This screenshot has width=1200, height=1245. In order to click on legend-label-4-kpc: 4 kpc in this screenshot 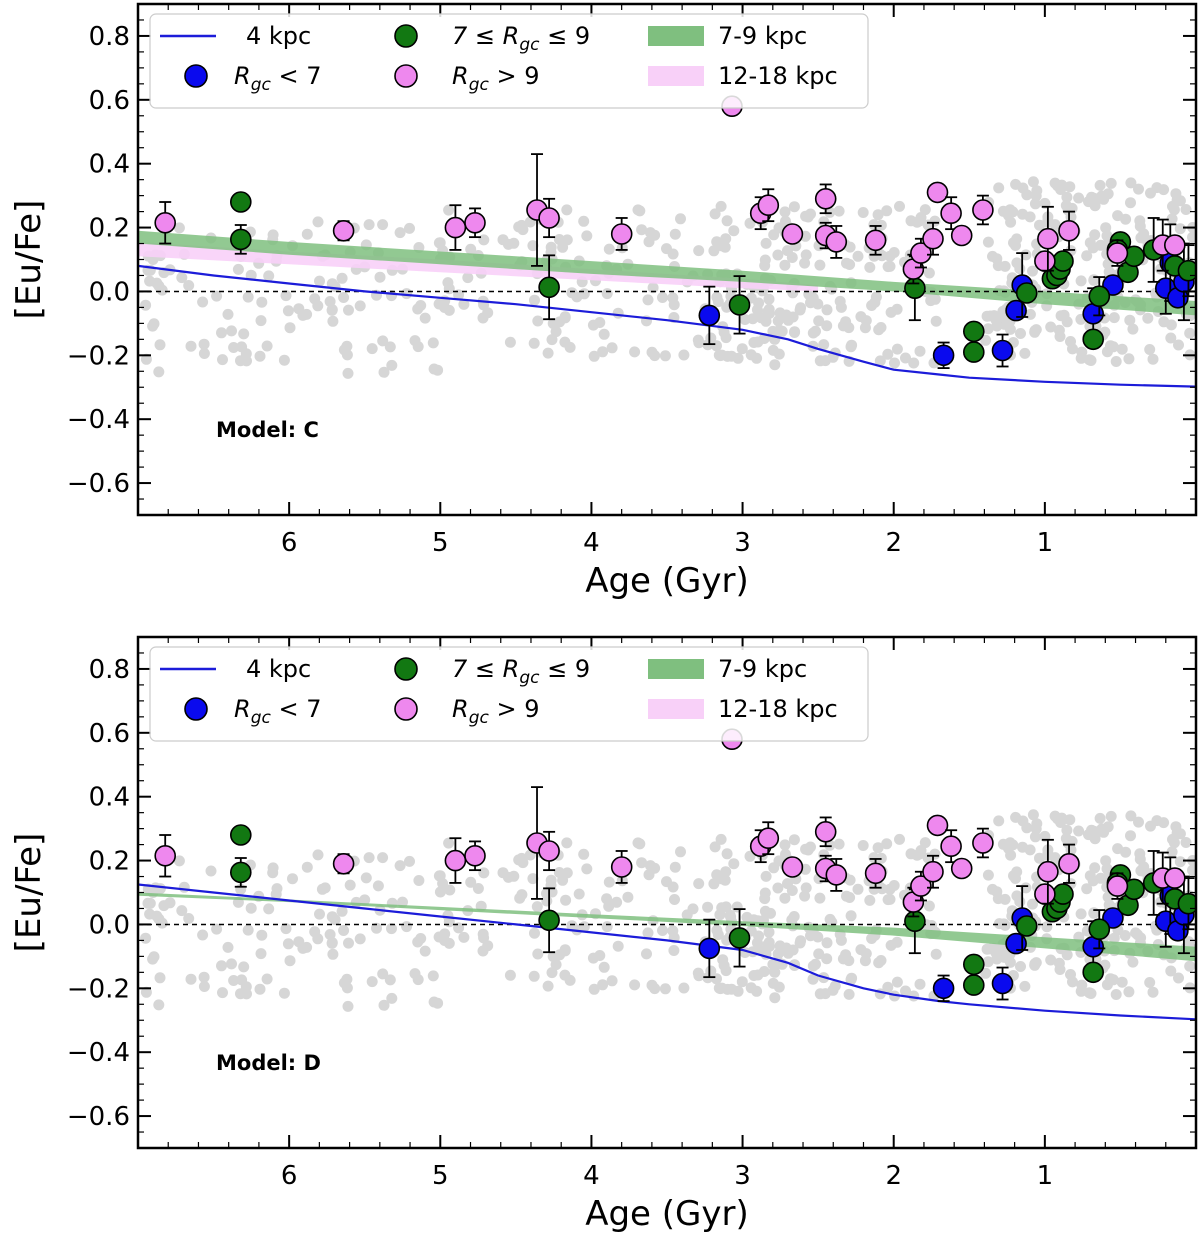, I will do `click(278, 669)`.